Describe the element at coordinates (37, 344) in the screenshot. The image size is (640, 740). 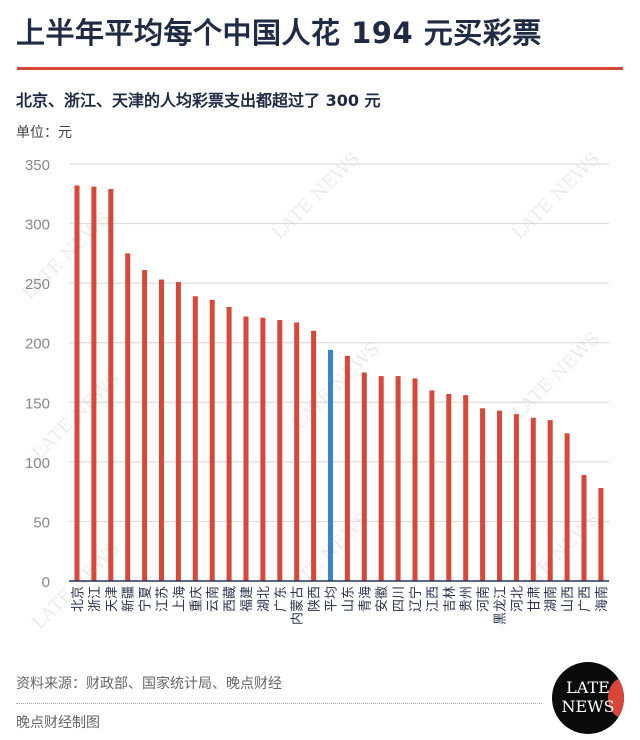
I see `y-tick-label: 200` at that location.